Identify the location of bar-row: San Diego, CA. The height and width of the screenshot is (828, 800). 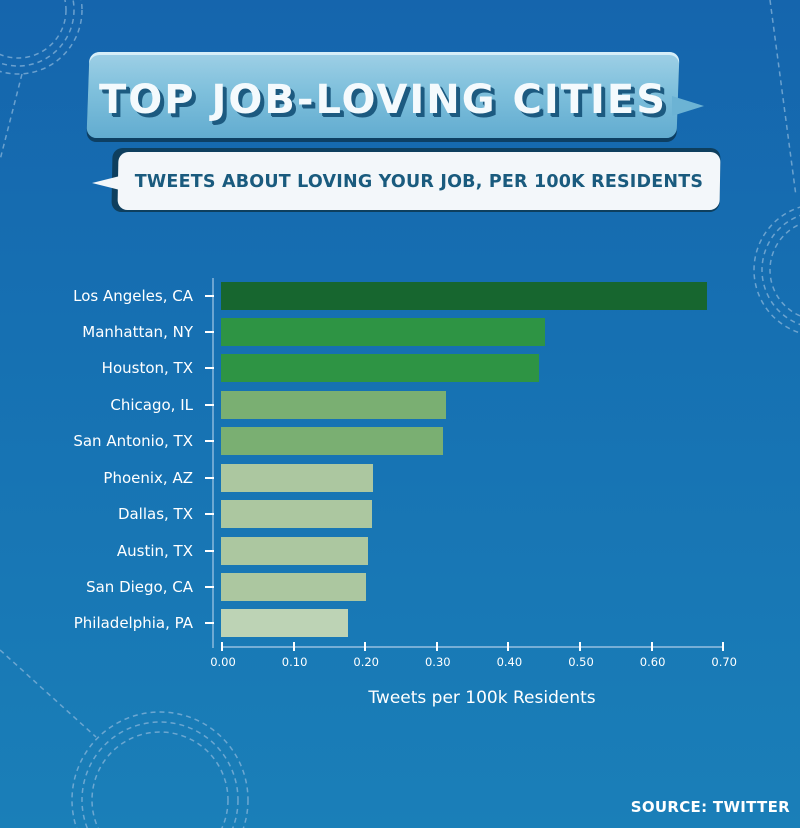
(400, 587).